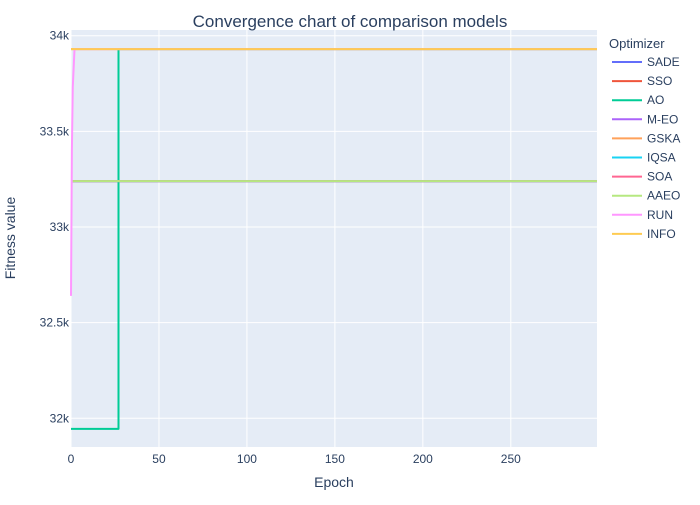 The width and height of the screenshot is (700, 505). Describe the element at coordinates (350, 21) in the screenshot. I see `chart-title: Convergence chart of comparison models` at that location.